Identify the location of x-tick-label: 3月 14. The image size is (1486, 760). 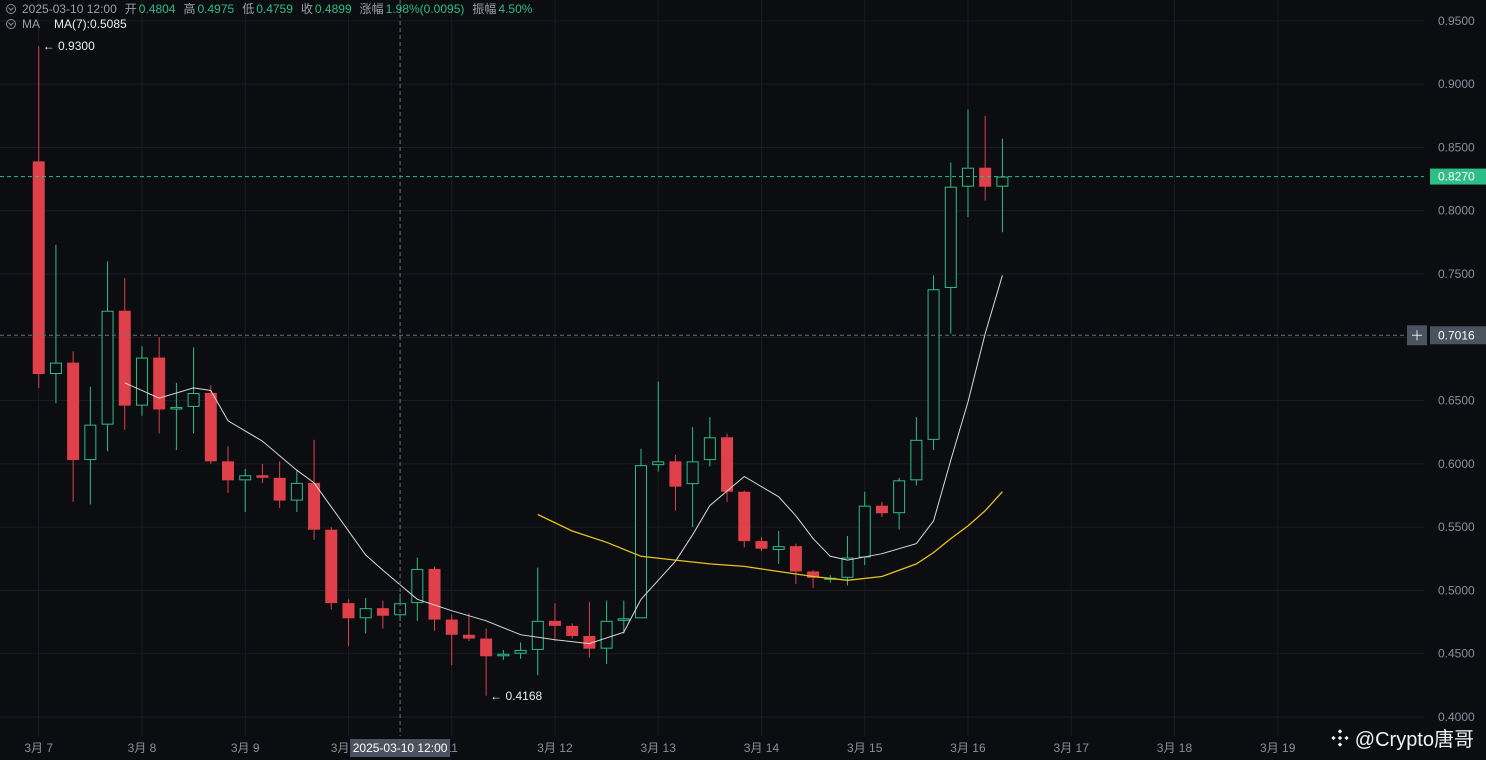
(762, 748).